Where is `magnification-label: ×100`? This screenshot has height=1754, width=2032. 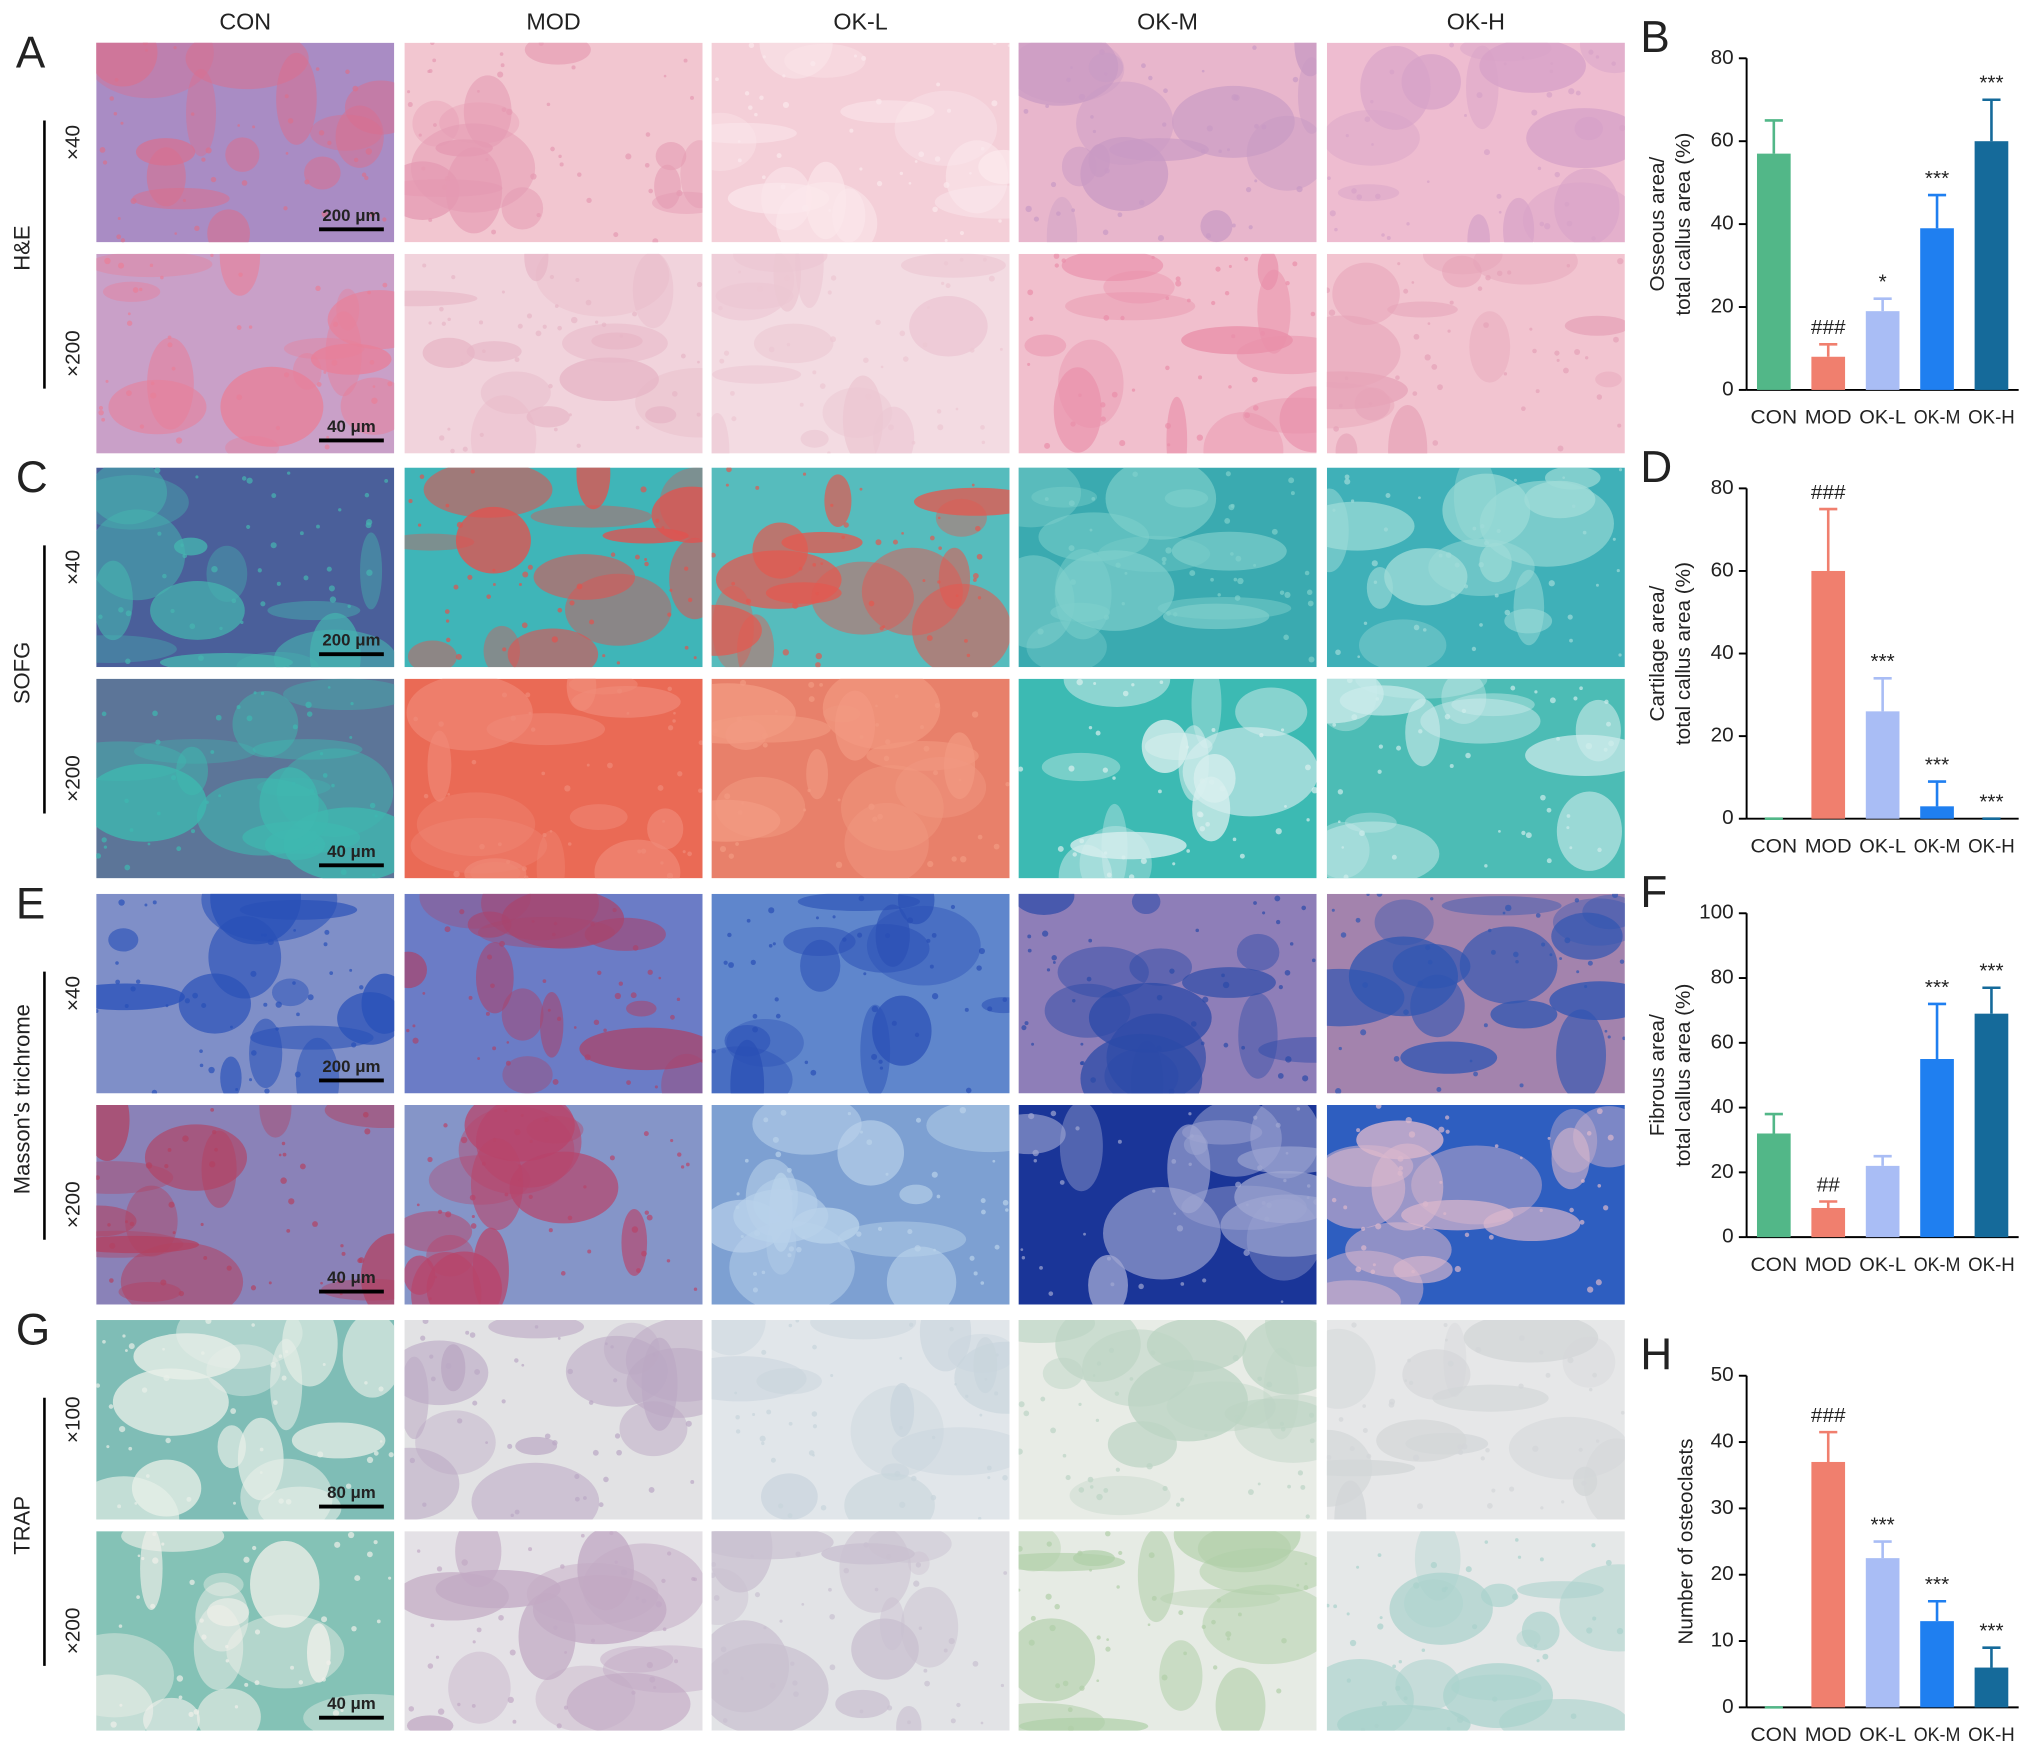 magnification-label: ×100 is located at coordinates (73, 1419).